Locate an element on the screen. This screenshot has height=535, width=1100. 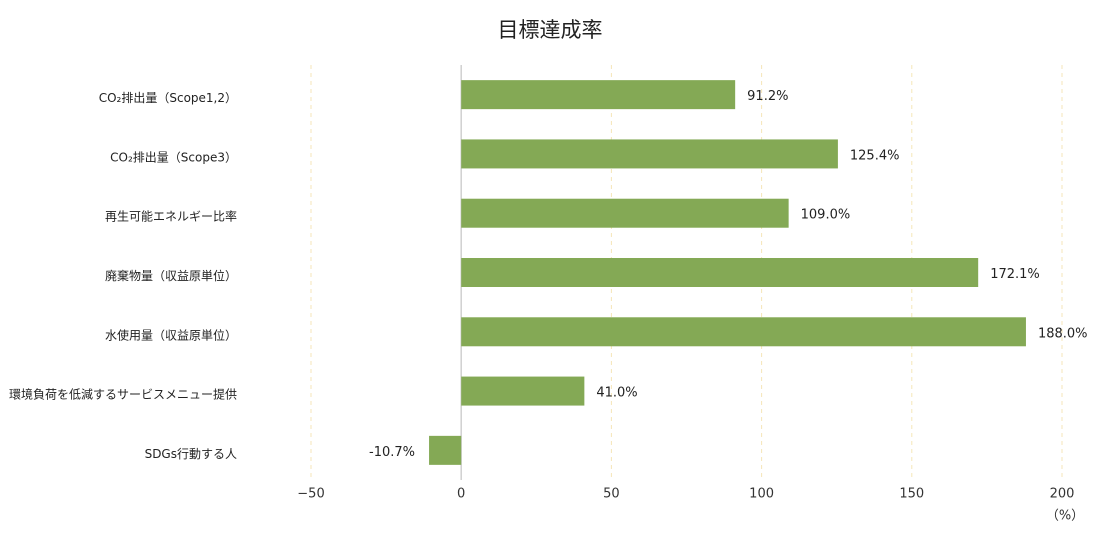
x-axis-label: （%） is located at coordinates (1065, 516).